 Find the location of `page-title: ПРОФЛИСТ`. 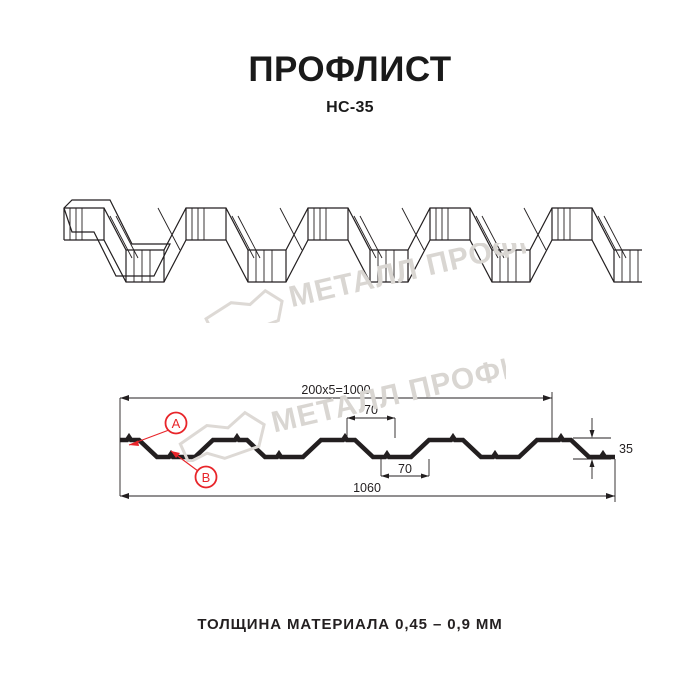

page-title: ПРОФЛИСТ is located at coordinates (350, 69).